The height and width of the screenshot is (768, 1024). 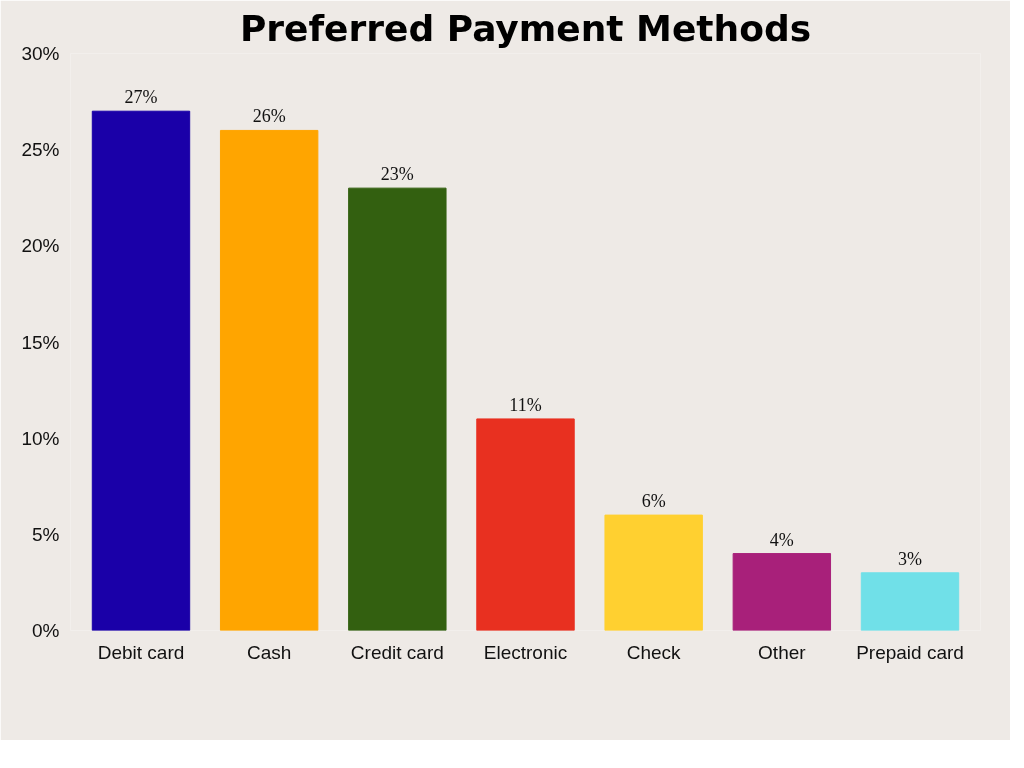 What do you see at coordinates (525, 404) in the screenshot?
I see `data-label: 11%` at bounding box center [525, 404].